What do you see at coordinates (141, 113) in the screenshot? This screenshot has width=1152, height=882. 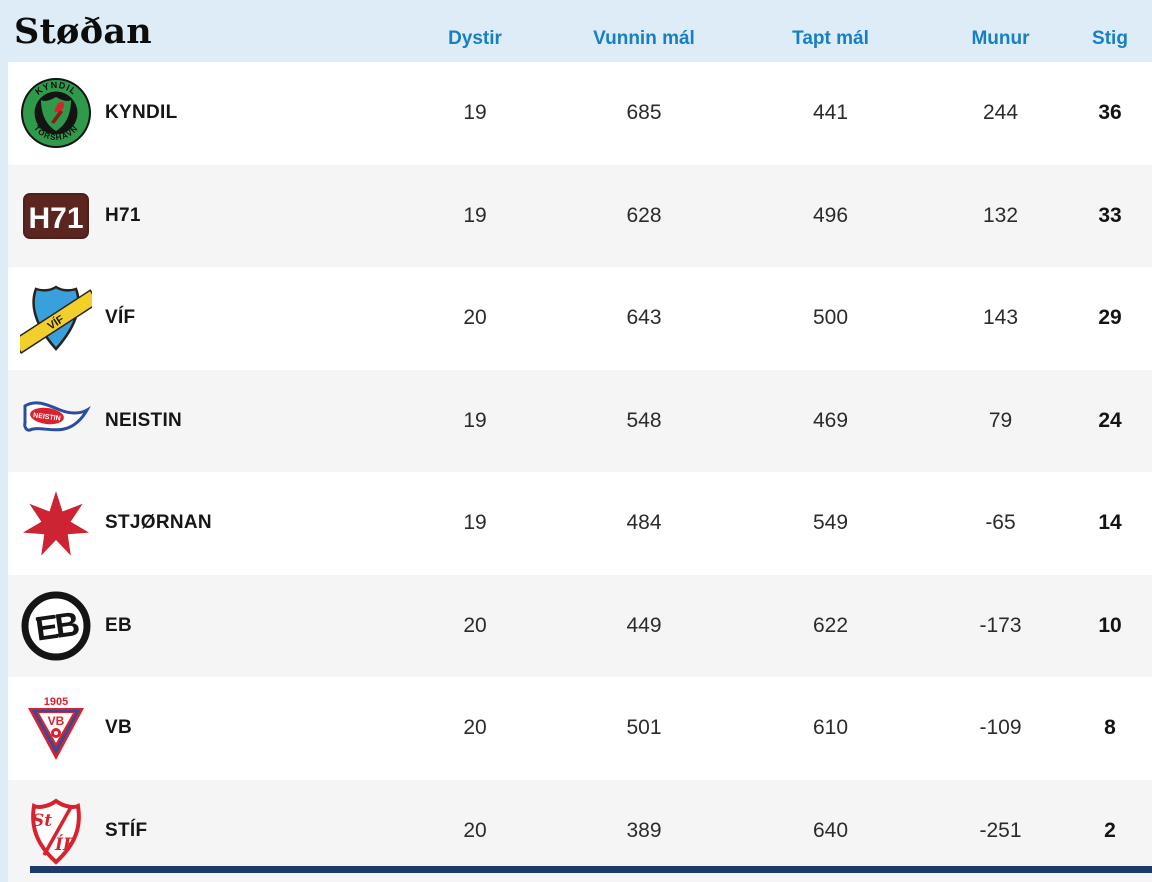 I see `team-name: KYNDIL` at bounding box center [141, 113].